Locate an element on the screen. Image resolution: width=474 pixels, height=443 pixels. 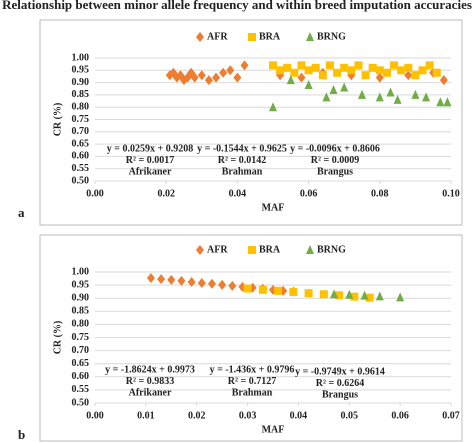
y-axis-title: CR (%) is located at coordinates (57, 120).